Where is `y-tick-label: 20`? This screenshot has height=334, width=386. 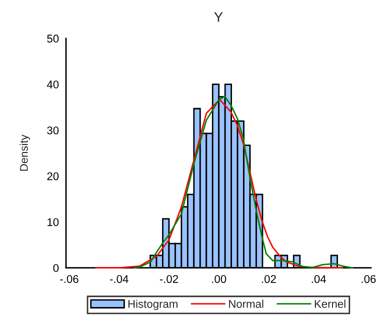 y-tick-label: 20 is located at coordinates (53, 176).